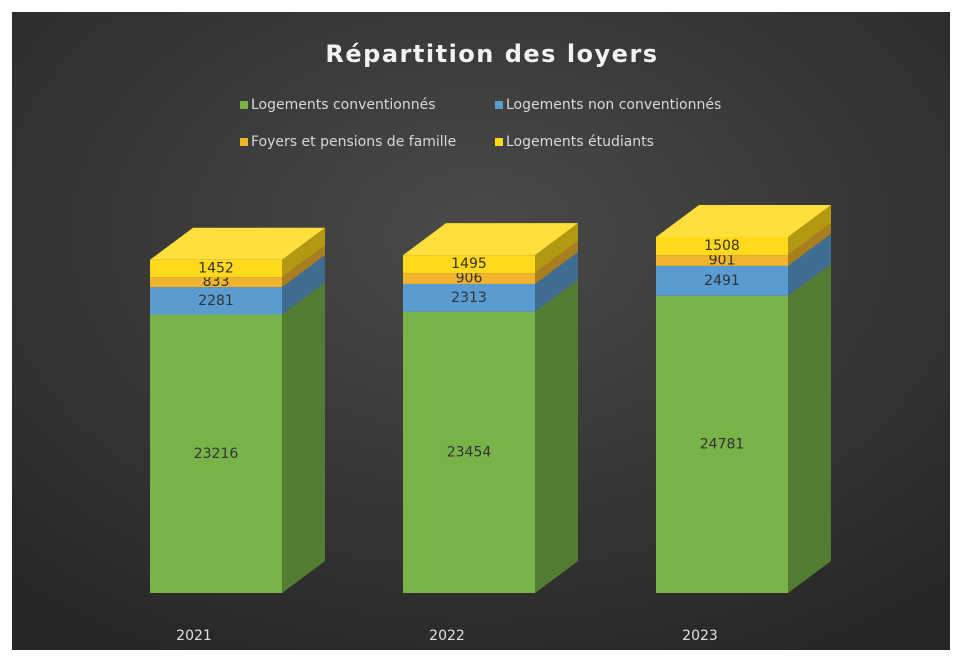 This screenshot has width=963, height=657. I want to click on data-label: 2313, so click(469, 298).